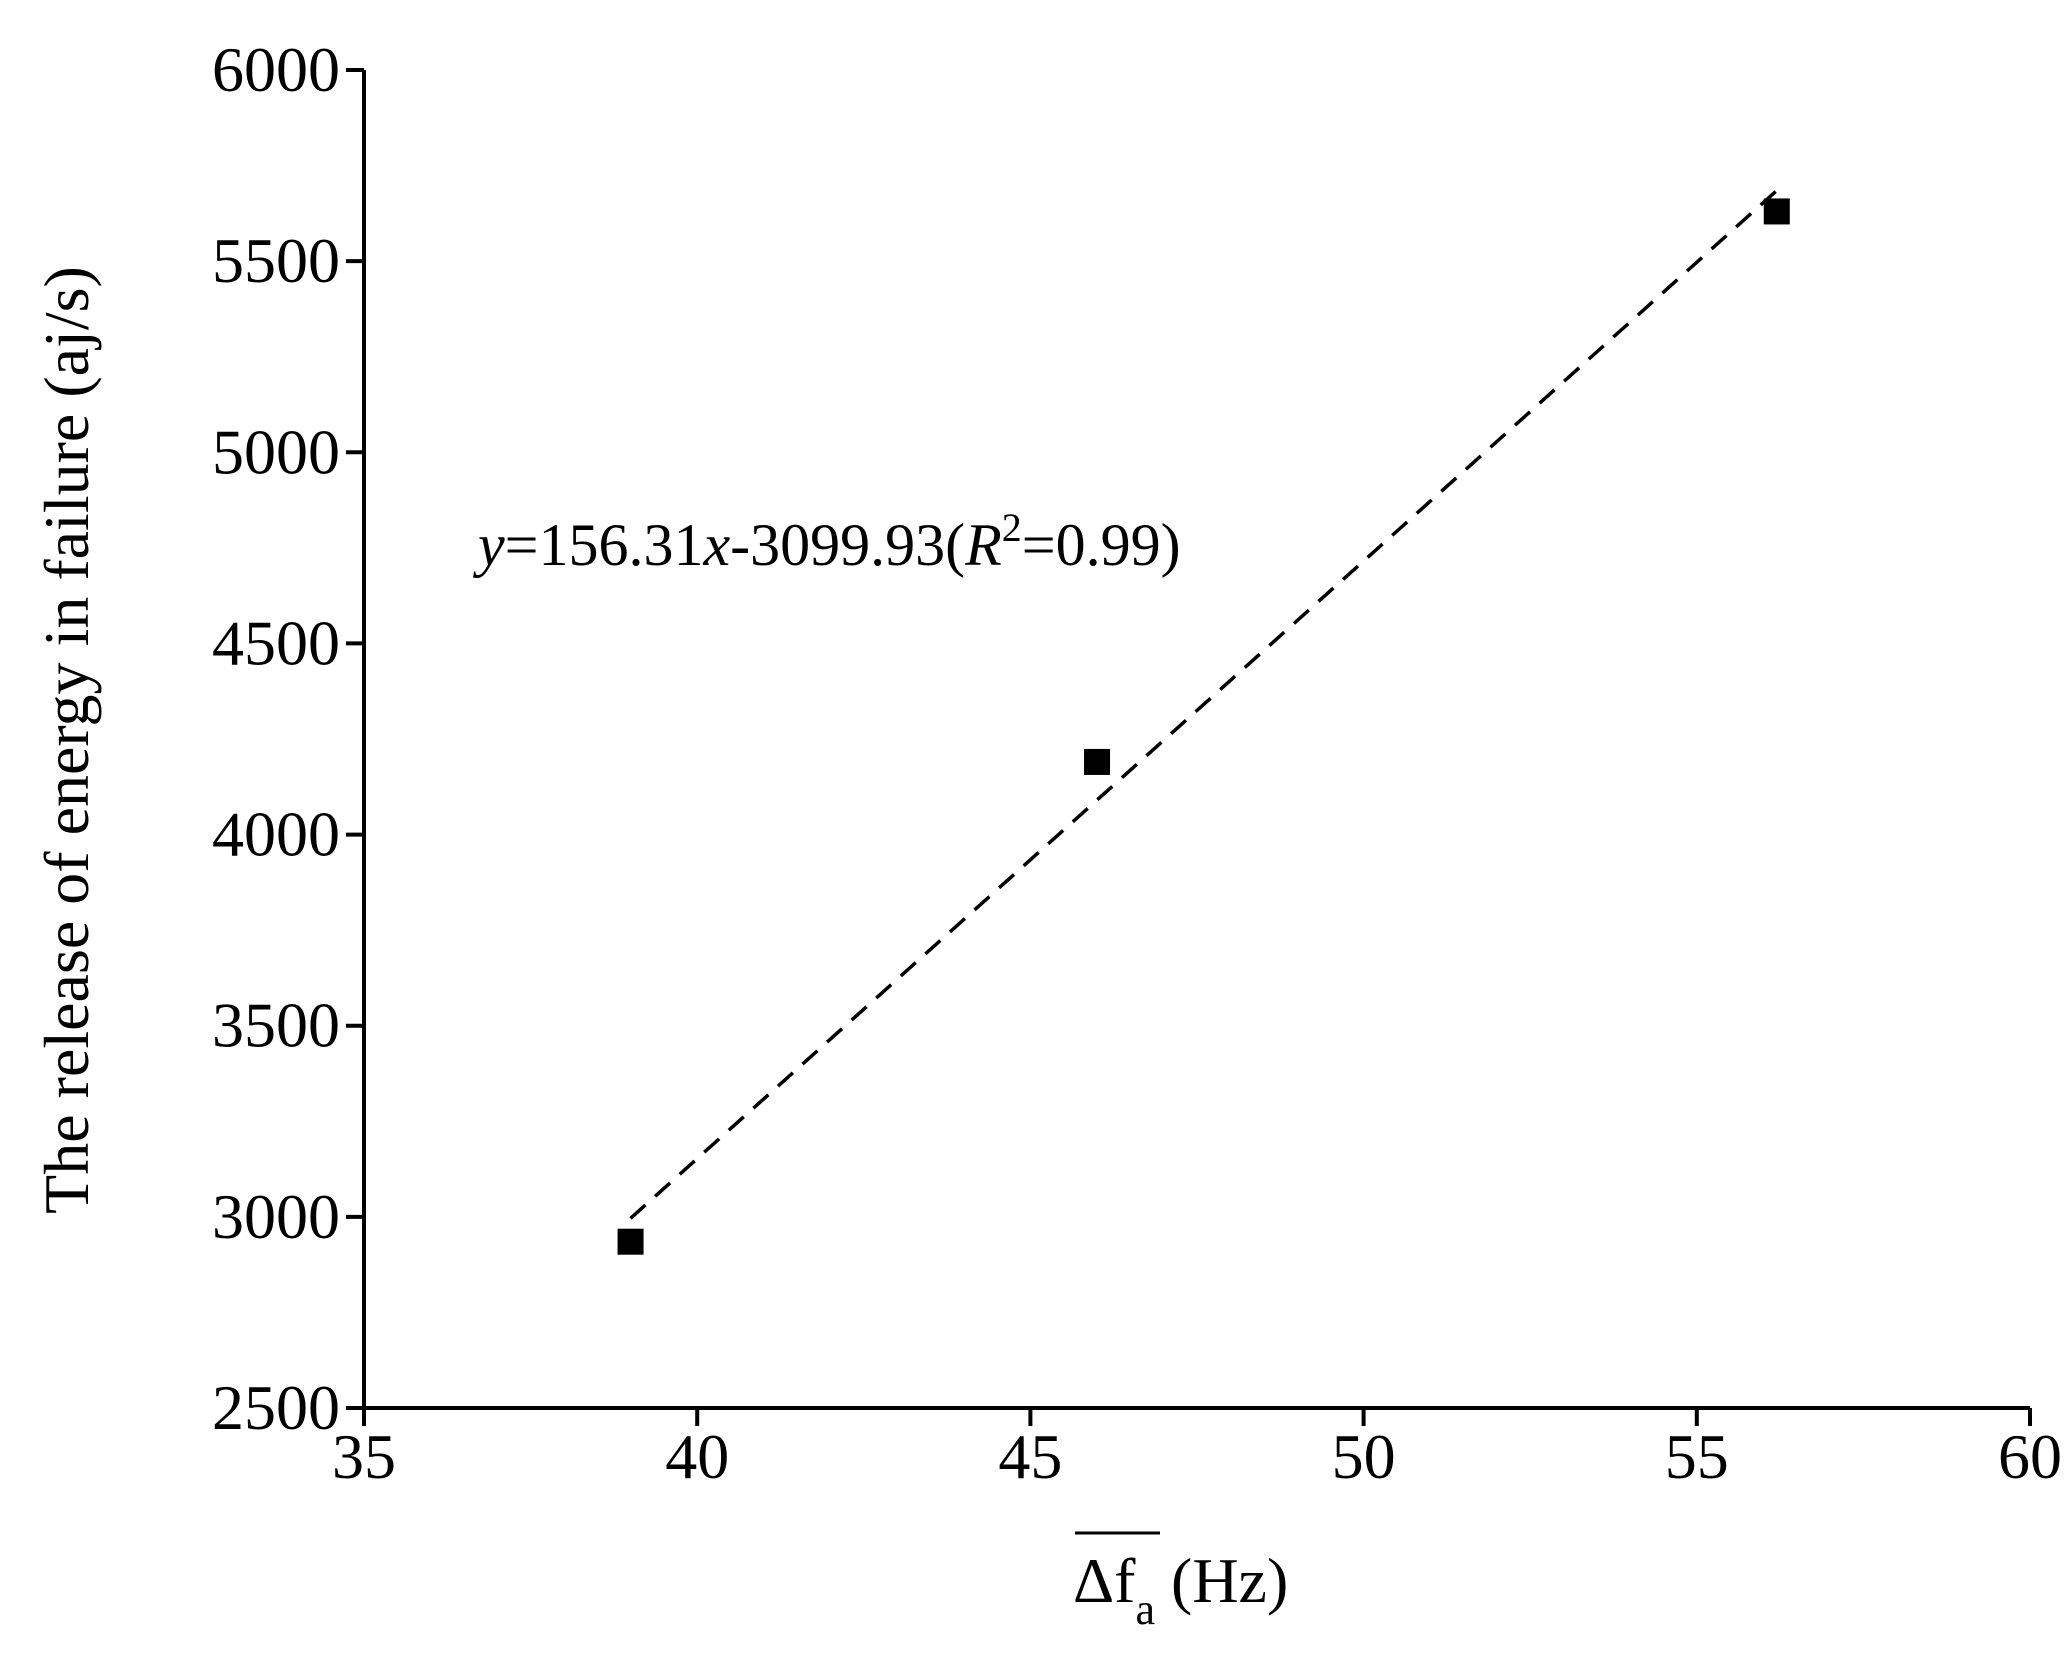 The height and width of the screenshot is (1659, 2064). What do you see at coordinates (364, 1456) in the screenshot?
I see `x-tick-label: 35` at bounding box center [364, 1456].